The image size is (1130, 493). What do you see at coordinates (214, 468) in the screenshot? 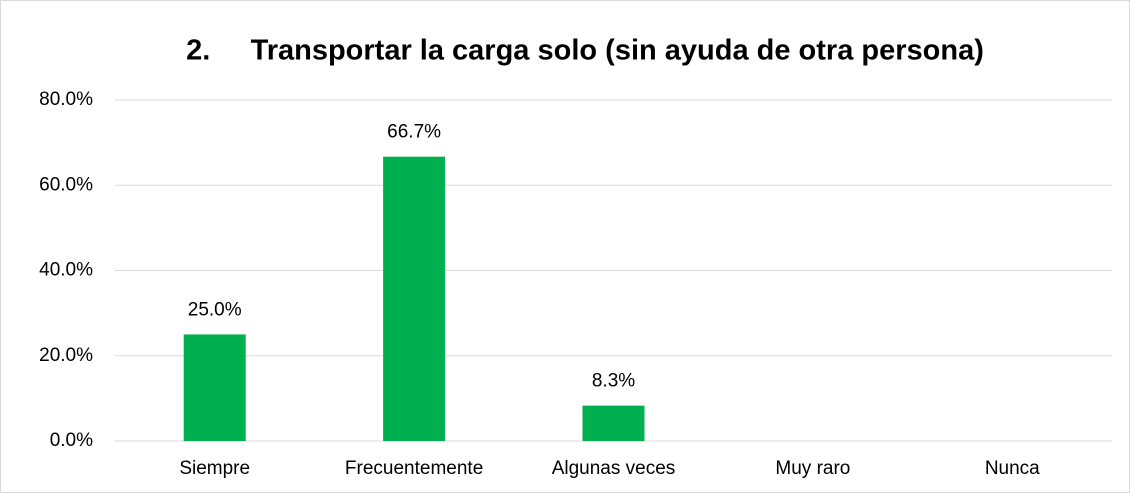
I see `x-tick-label: Siempre` at bounding box center [214, 468].